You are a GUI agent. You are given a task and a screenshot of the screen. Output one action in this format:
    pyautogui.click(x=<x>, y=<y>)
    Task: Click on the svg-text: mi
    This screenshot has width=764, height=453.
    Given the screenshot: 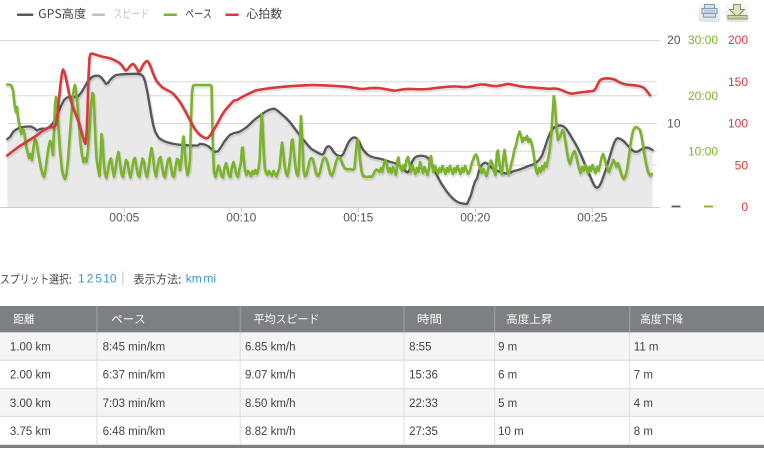 What is the action you would take?
    pyautogui.click(x=209, y=279)
    